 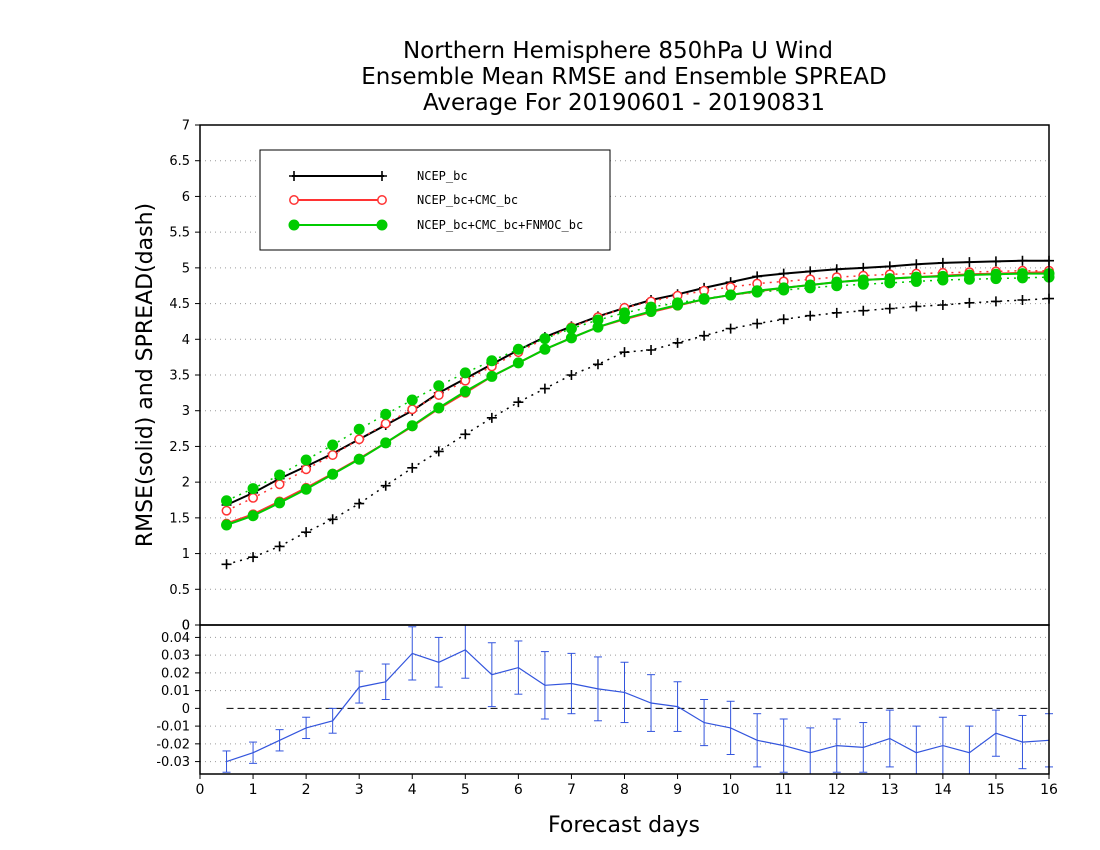 I want to click on upper-y-tick-label: 5.5, so click(x=179, y=233).